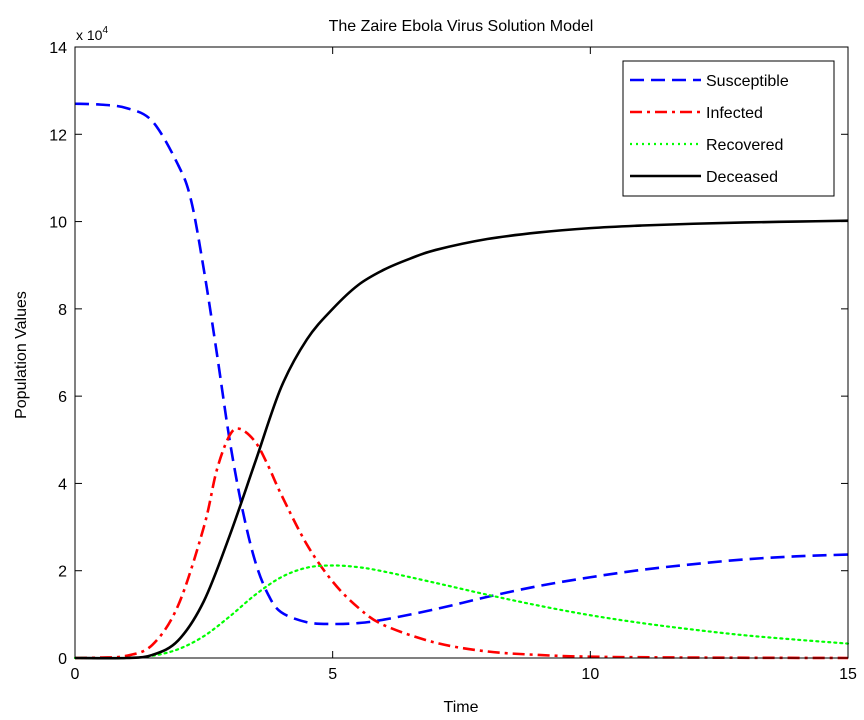  I want to click on y-tick-label: 8, so click(62, 310).